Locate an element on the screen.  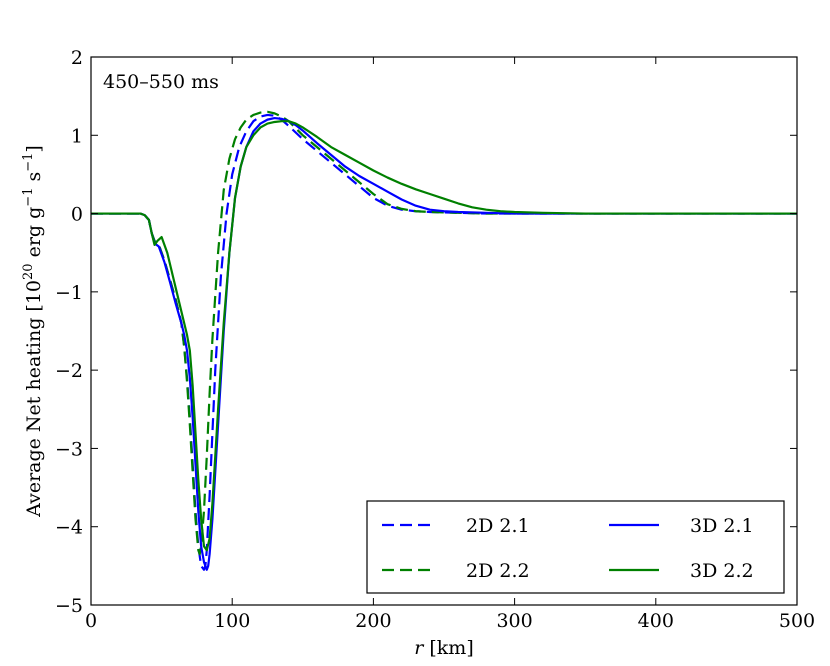
legend: 2D 2.1 2D 2.2 3D 2.1 3D 2.2 is located at coordinates (575, 547).